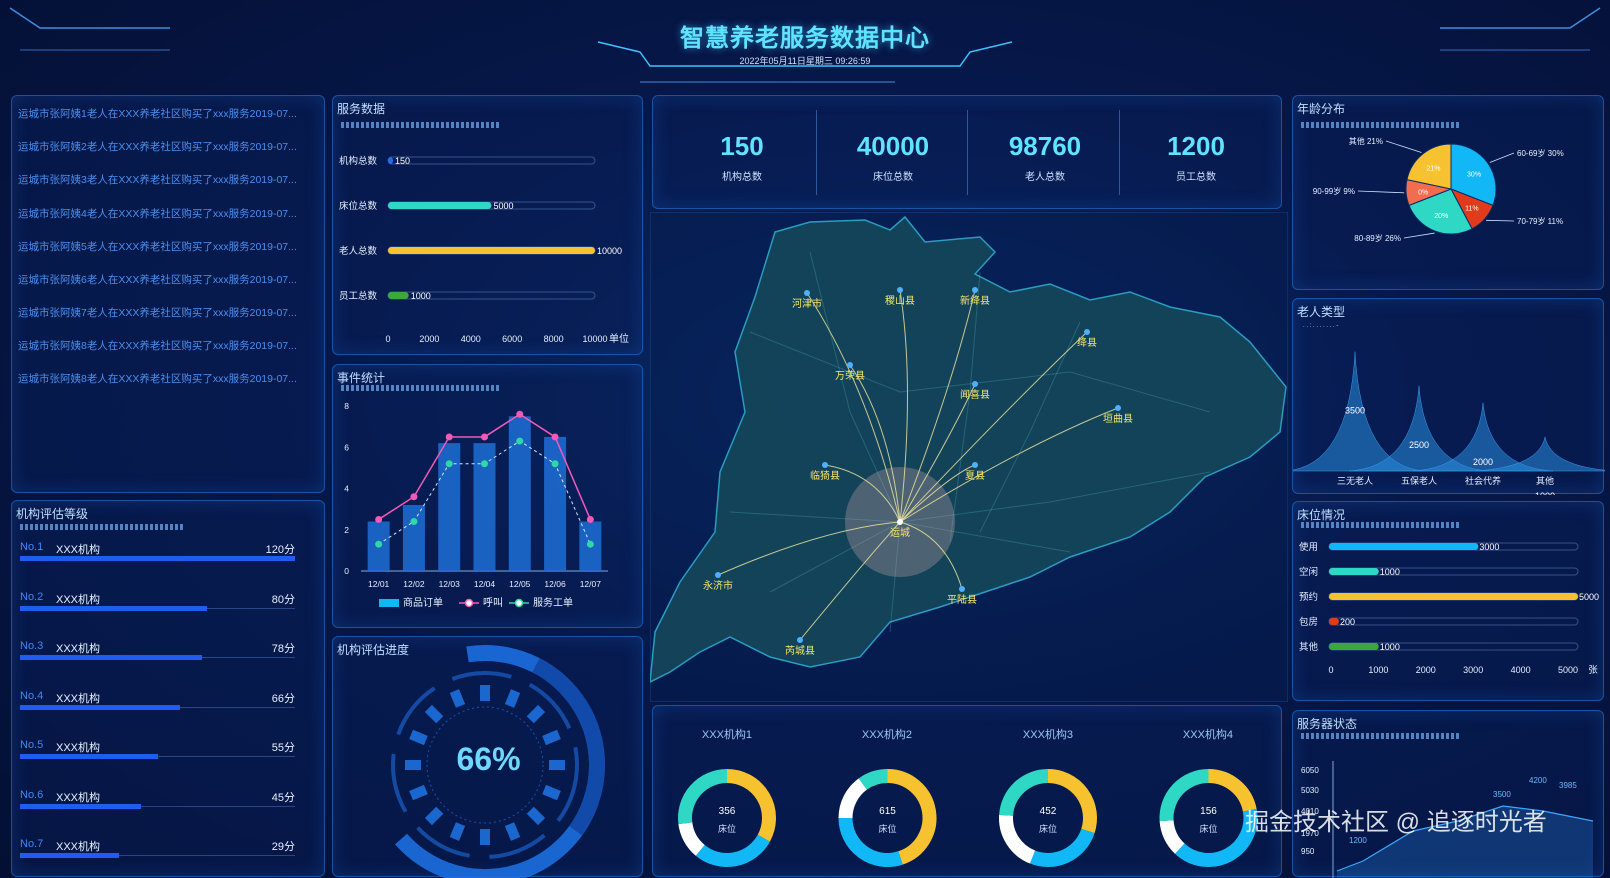 This screenshot has width=1610, height=878. I want to click on x-tick-label: 其他, so click(1545, 480).